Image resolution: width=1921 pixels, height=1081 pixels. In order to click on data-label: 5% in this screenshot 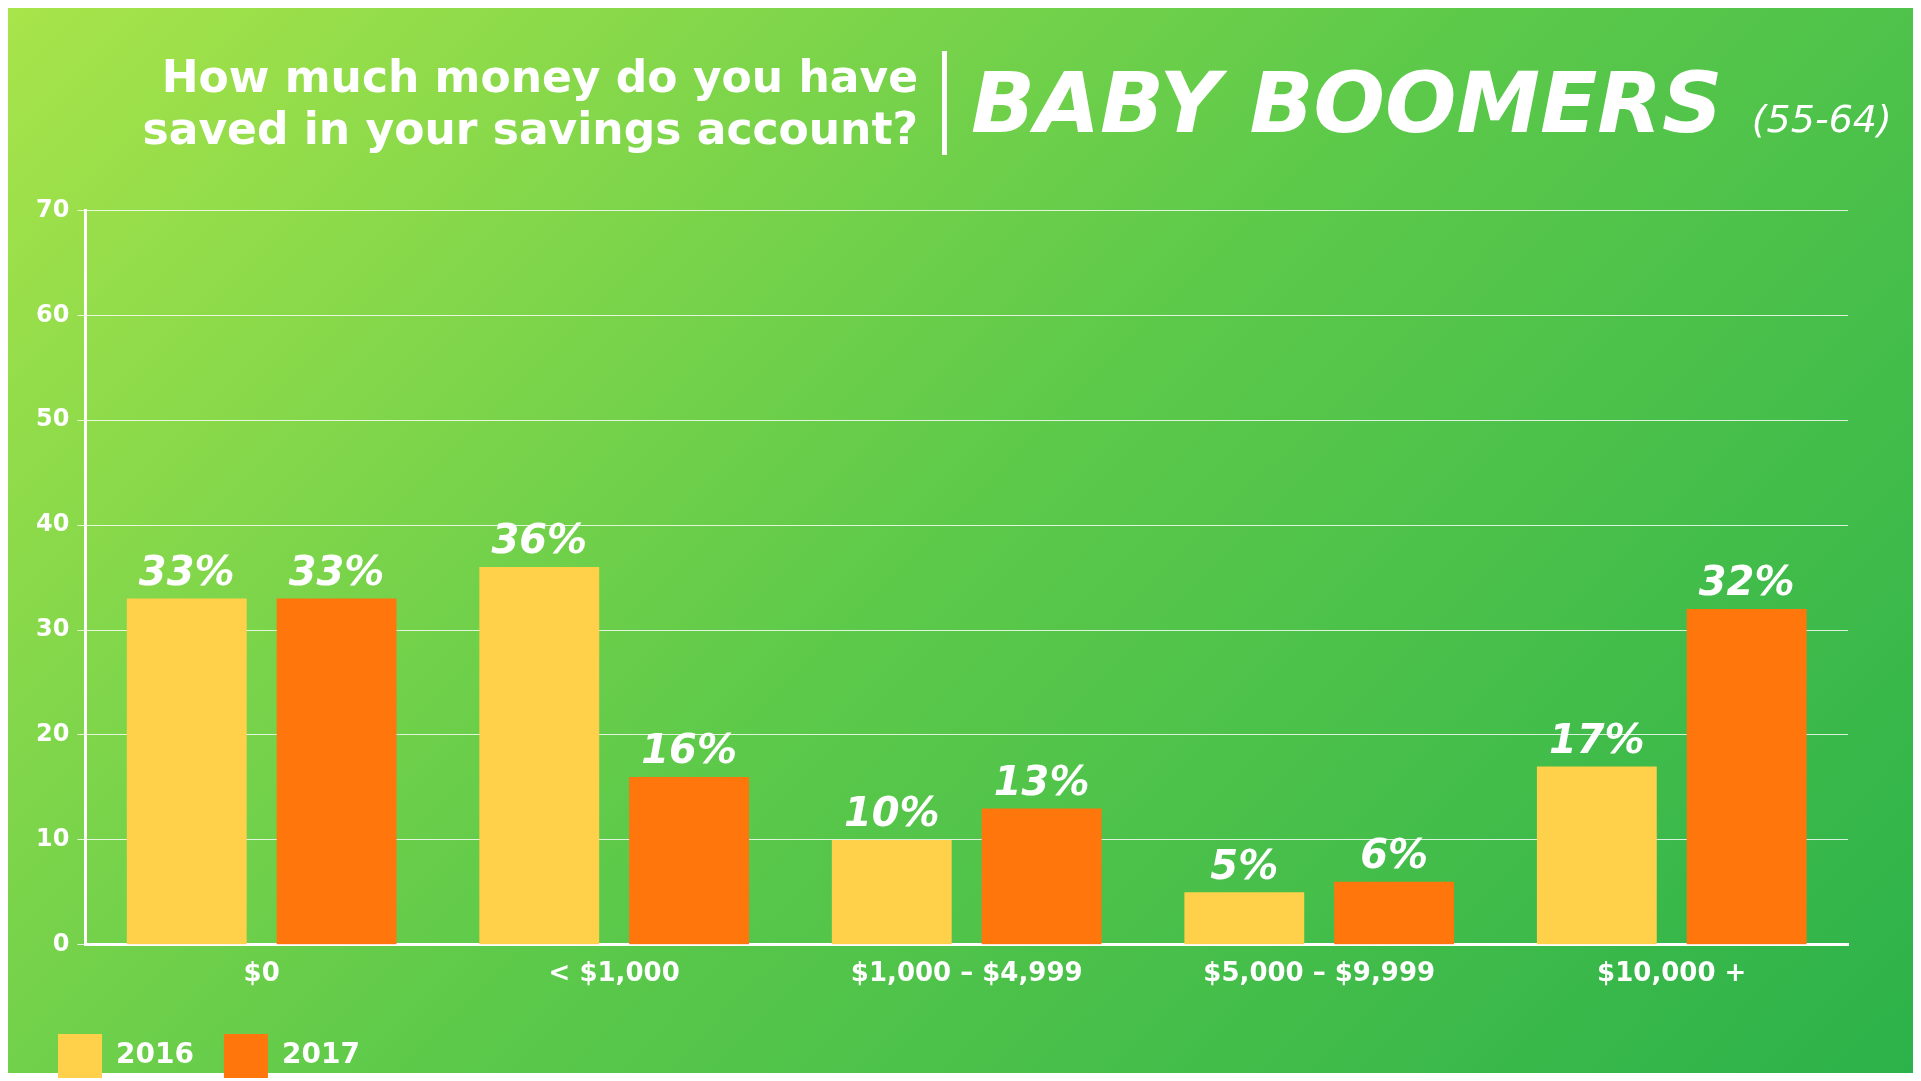, I will do `click(1244, 864)`.